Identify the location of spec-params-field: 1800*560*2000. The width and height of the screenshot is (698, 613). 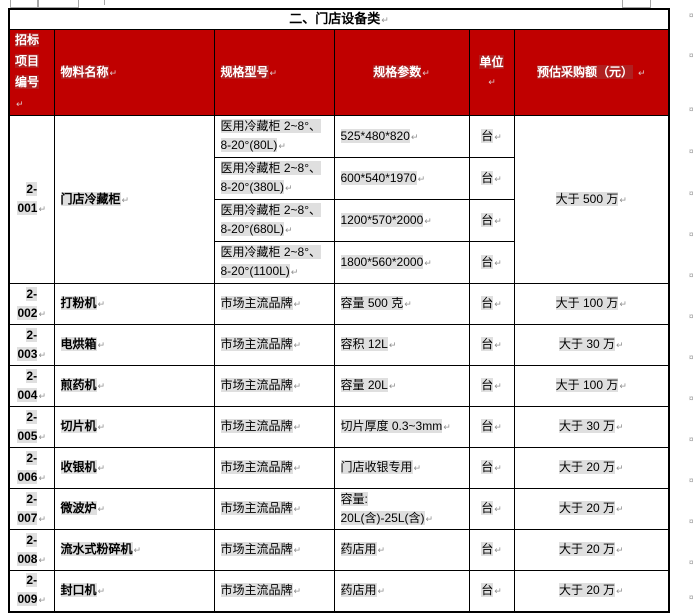
(382, 261).